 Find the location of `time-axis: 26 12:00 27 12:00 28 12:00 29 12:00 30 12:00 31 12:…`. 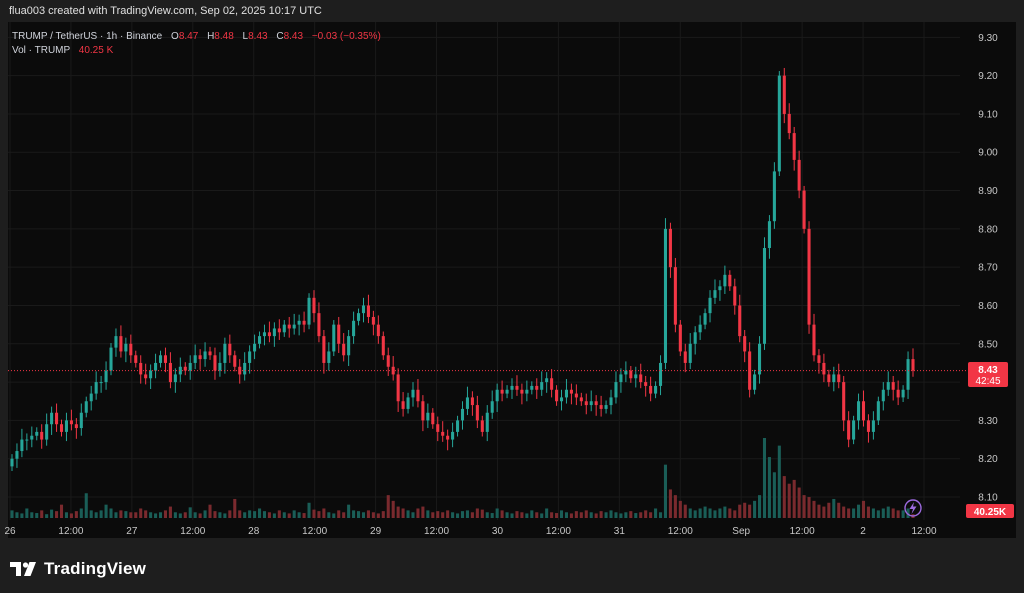

time-axis: 26 12:00 27 12:00 28 12:00 29 12:00 30 12:00 31 12:… is located at coordinates (470, 531).